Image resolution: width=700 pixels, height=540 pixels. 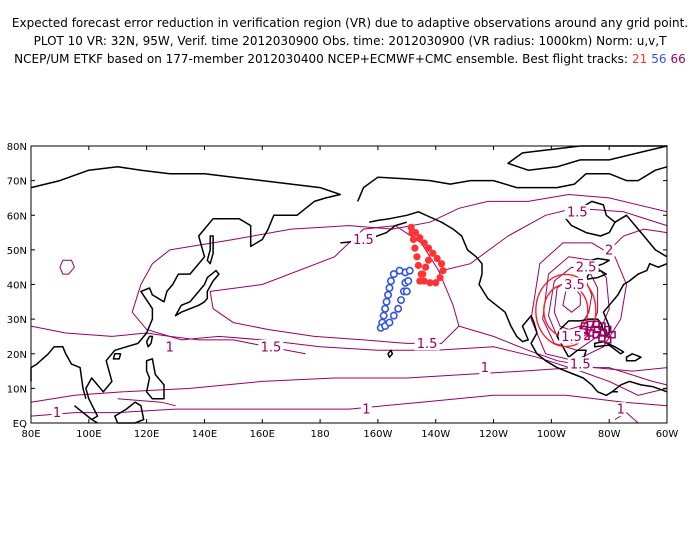 What do you see at coordinates (435, 434) in the screenshot?
I see `x-tick-label: 140W` at bounding box center [435, 434].